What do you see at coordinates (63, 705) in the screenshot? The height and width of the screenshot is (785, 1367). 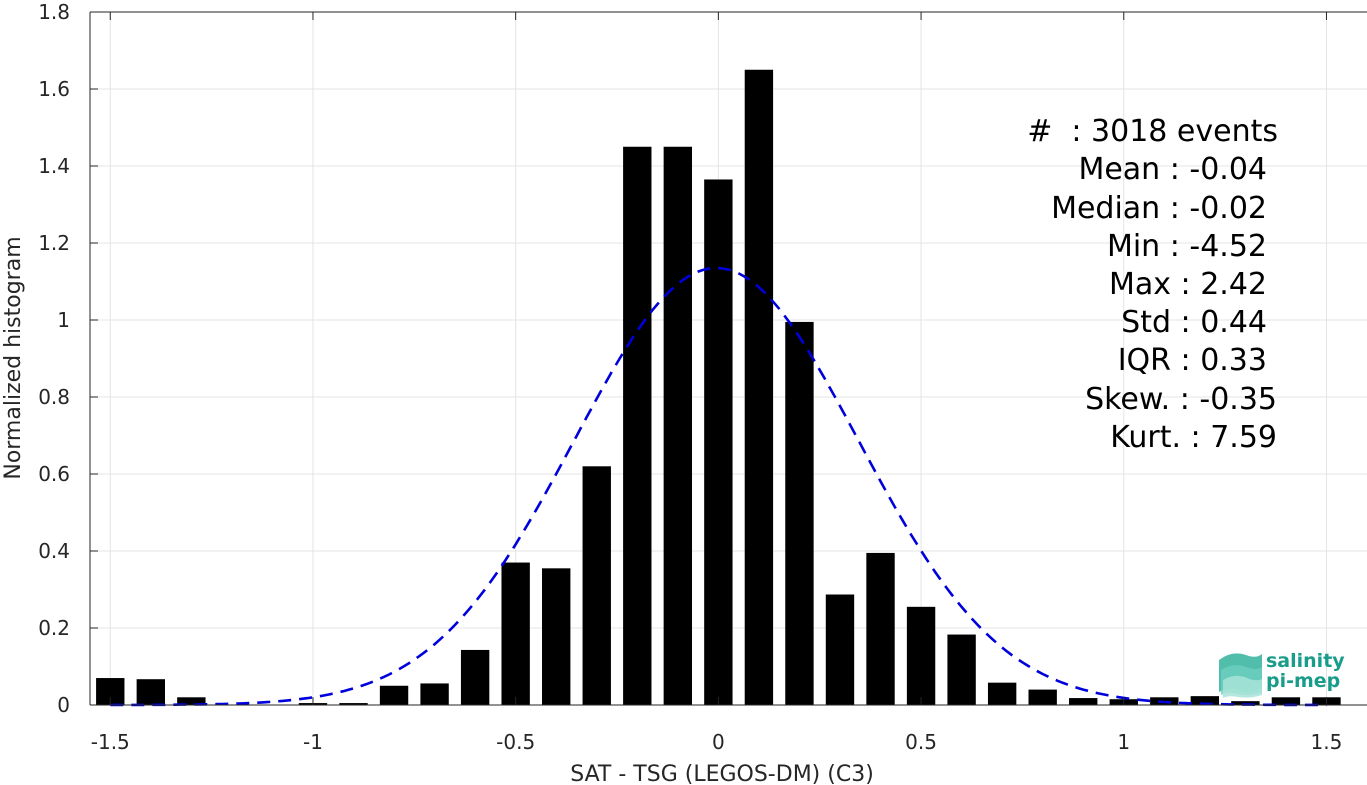 I see `y-tick-label: 0` at bounding box center [63, 705].